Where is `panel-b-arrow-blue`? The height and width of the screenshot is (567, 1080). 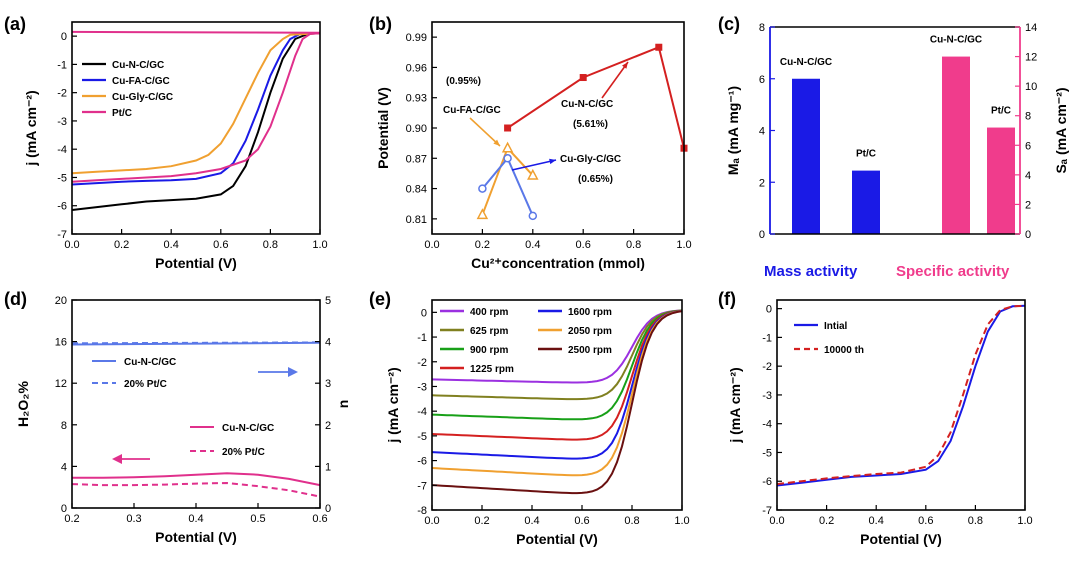 panel-b-arrow-blue is located at coordinates (534, 165).